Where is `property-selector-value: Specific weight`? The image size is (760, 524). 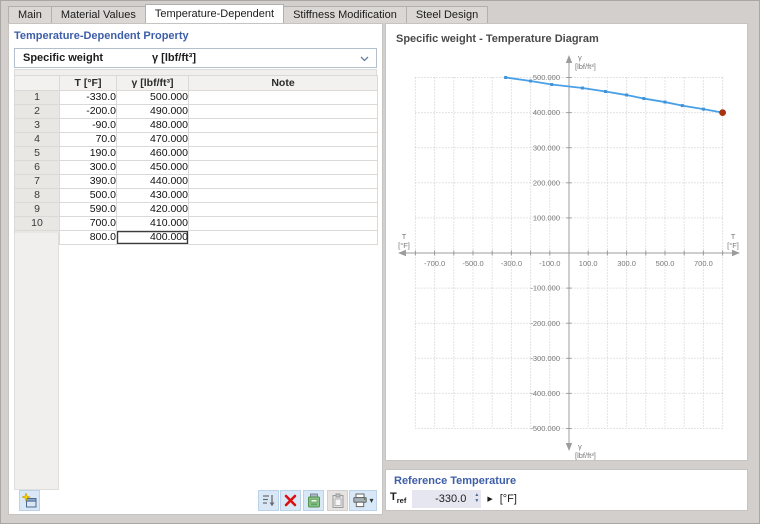 property-selector-value: Specific weight is located at coordinates (63, 58).